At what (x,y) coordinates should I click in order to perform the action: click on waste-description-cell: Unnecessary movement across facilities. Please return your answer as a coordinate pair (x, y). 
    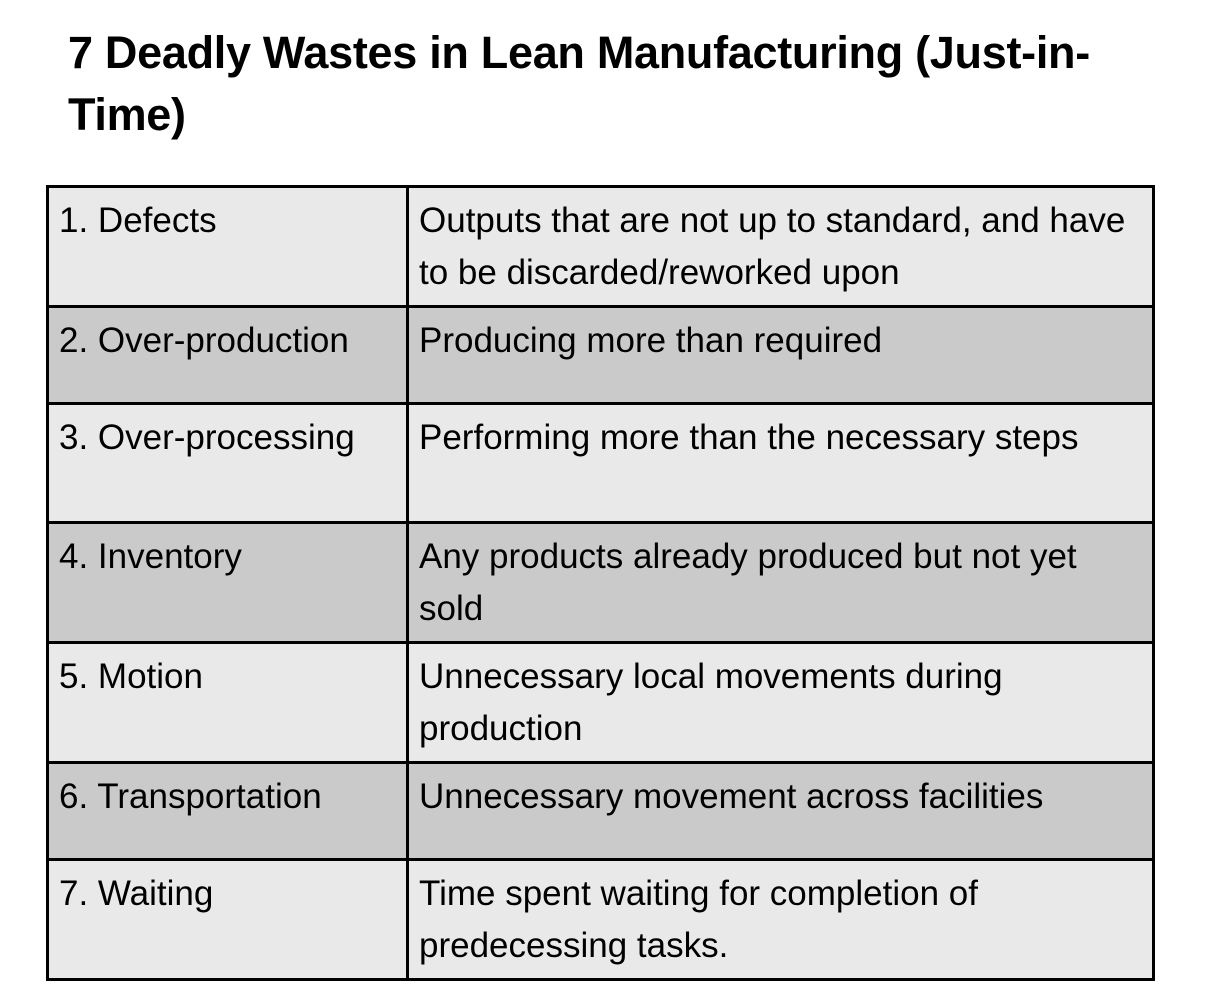
    Looking at the image, I should click on (780, 811).